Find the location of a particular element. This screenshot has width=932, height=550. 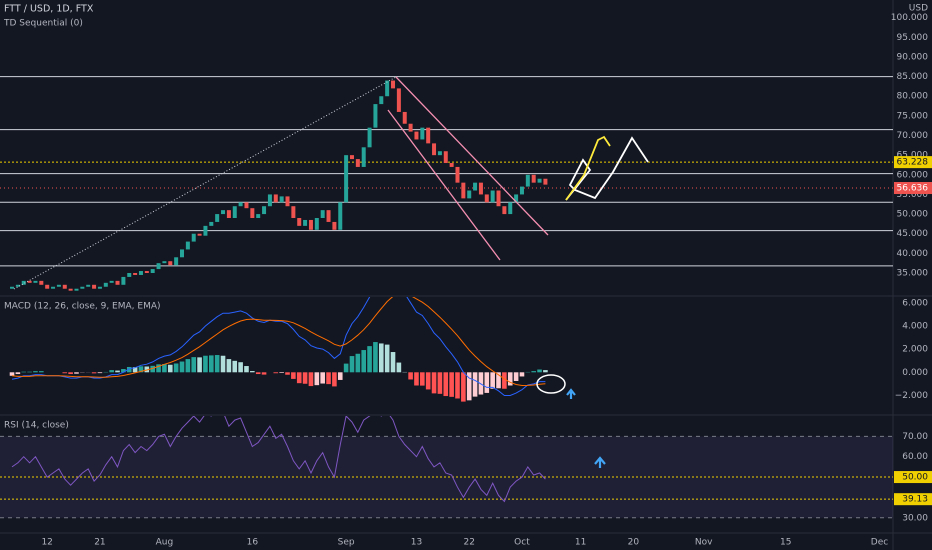

y-tick-label: 30.00 is located at coordinates (915, 518).